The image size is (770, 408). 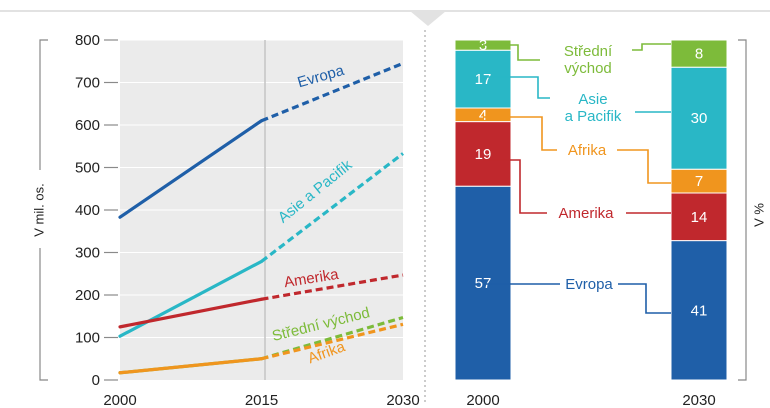 I want to click on bar-value-label: 17, so click(x=483, y=79).